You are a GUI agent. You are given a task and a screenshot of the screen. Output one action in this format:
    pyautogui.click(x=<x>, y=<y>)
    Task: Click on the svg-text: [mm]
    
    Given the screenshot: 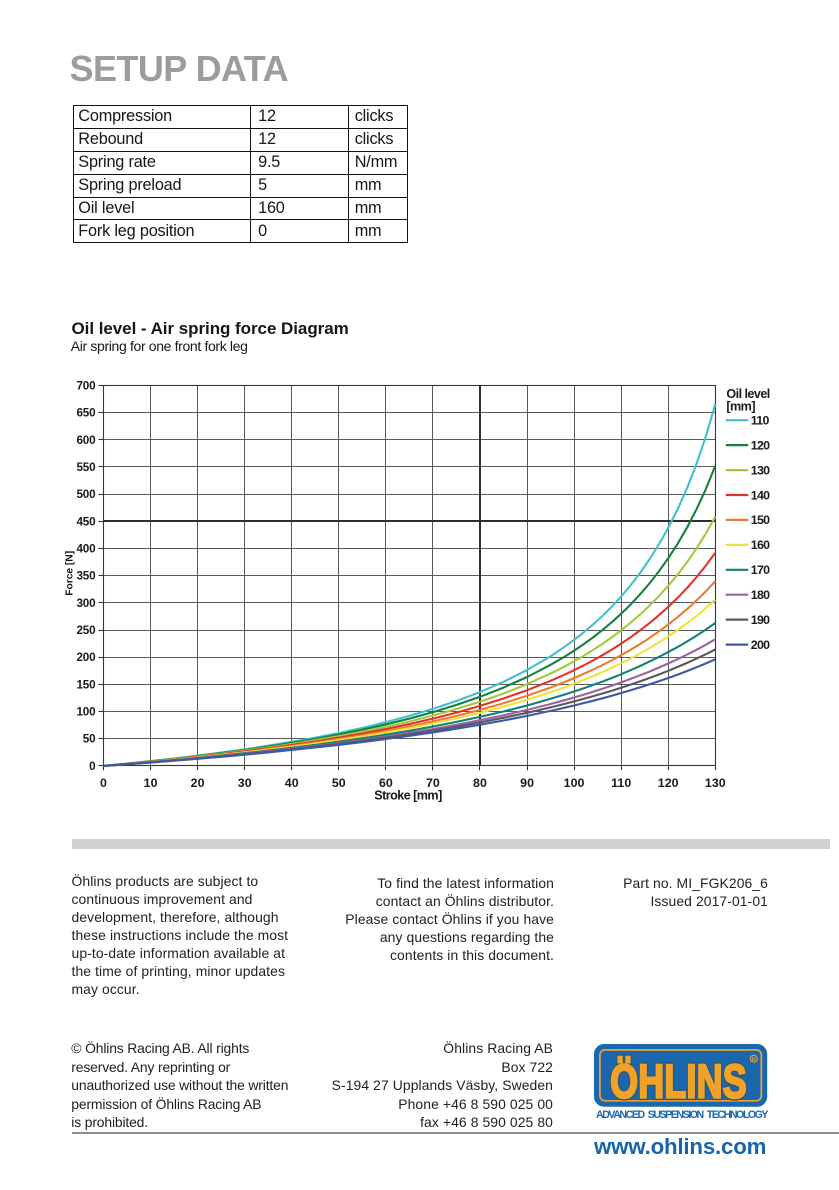 What is the action you would take?
    pyautogui.click(x=740, y=407)
    